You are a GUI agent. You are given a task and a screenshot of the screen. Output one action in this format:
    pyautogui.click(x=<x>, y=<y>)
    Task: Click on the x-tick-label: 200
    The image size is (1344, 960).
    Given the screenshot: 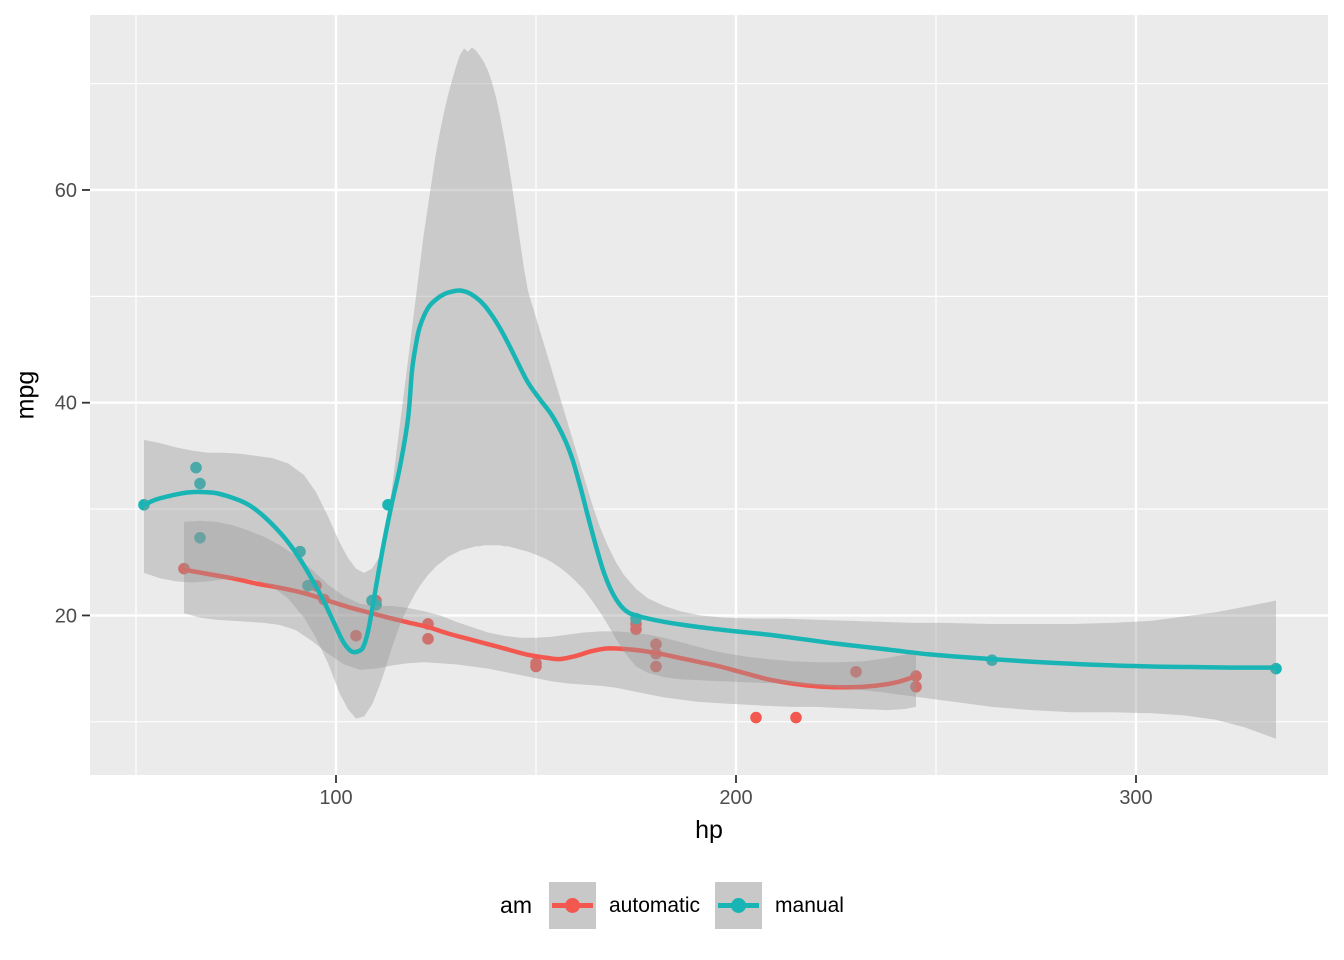 What is the action you would take?
    pyautogui.click(x=735, y=798)
    